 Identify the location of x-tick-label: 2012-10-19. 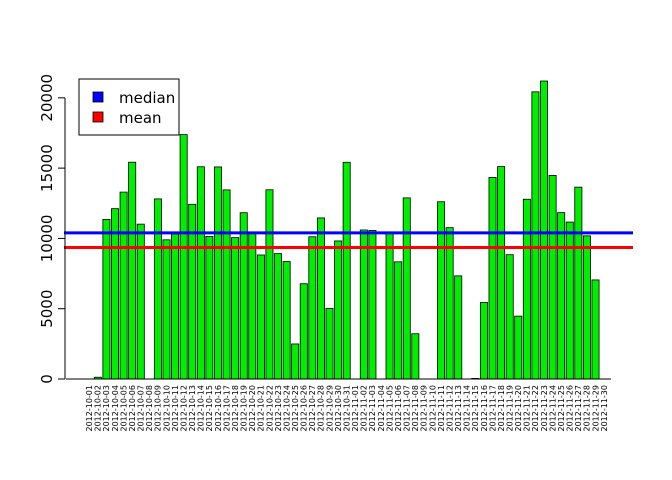
(244, 408).